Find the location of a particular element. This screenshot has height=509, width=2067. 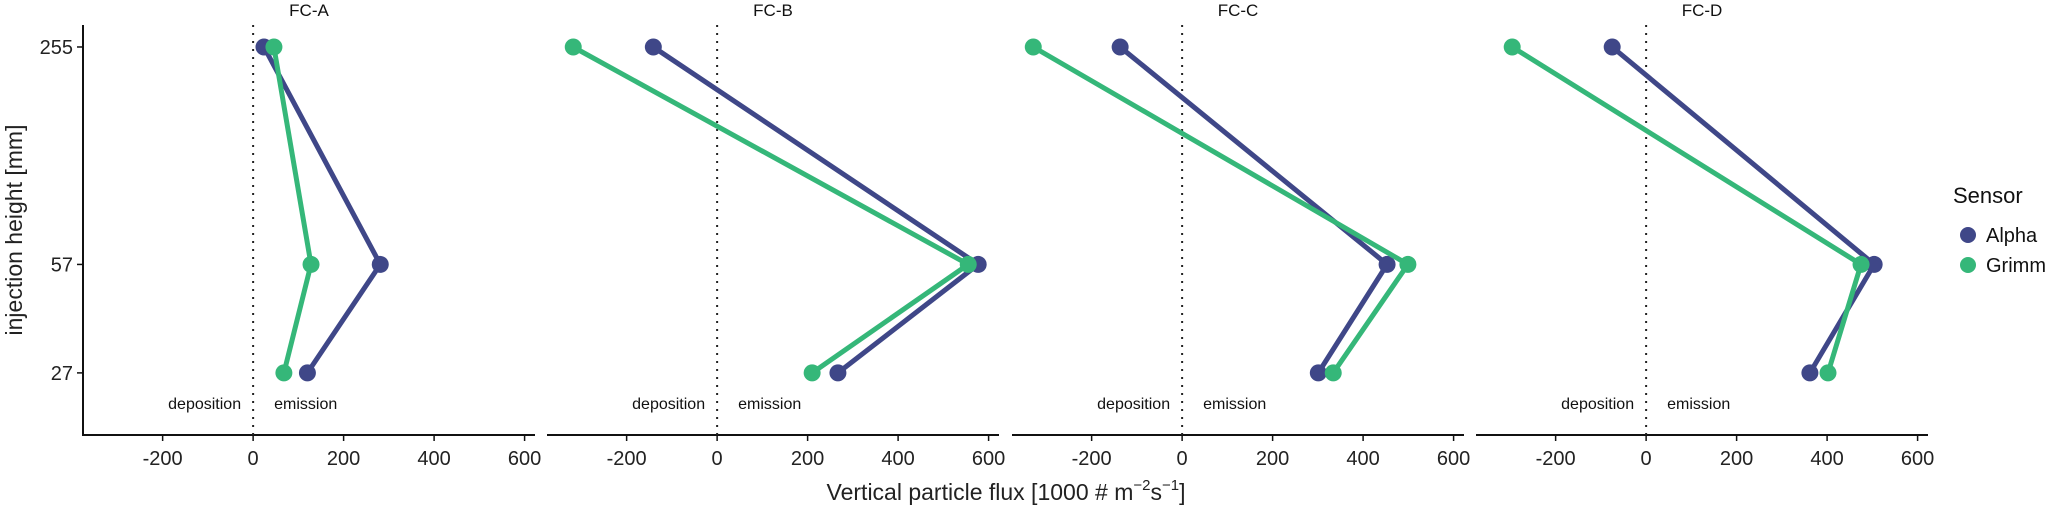

x-axis-title-mid: s is located at coordinates (1156, 492).